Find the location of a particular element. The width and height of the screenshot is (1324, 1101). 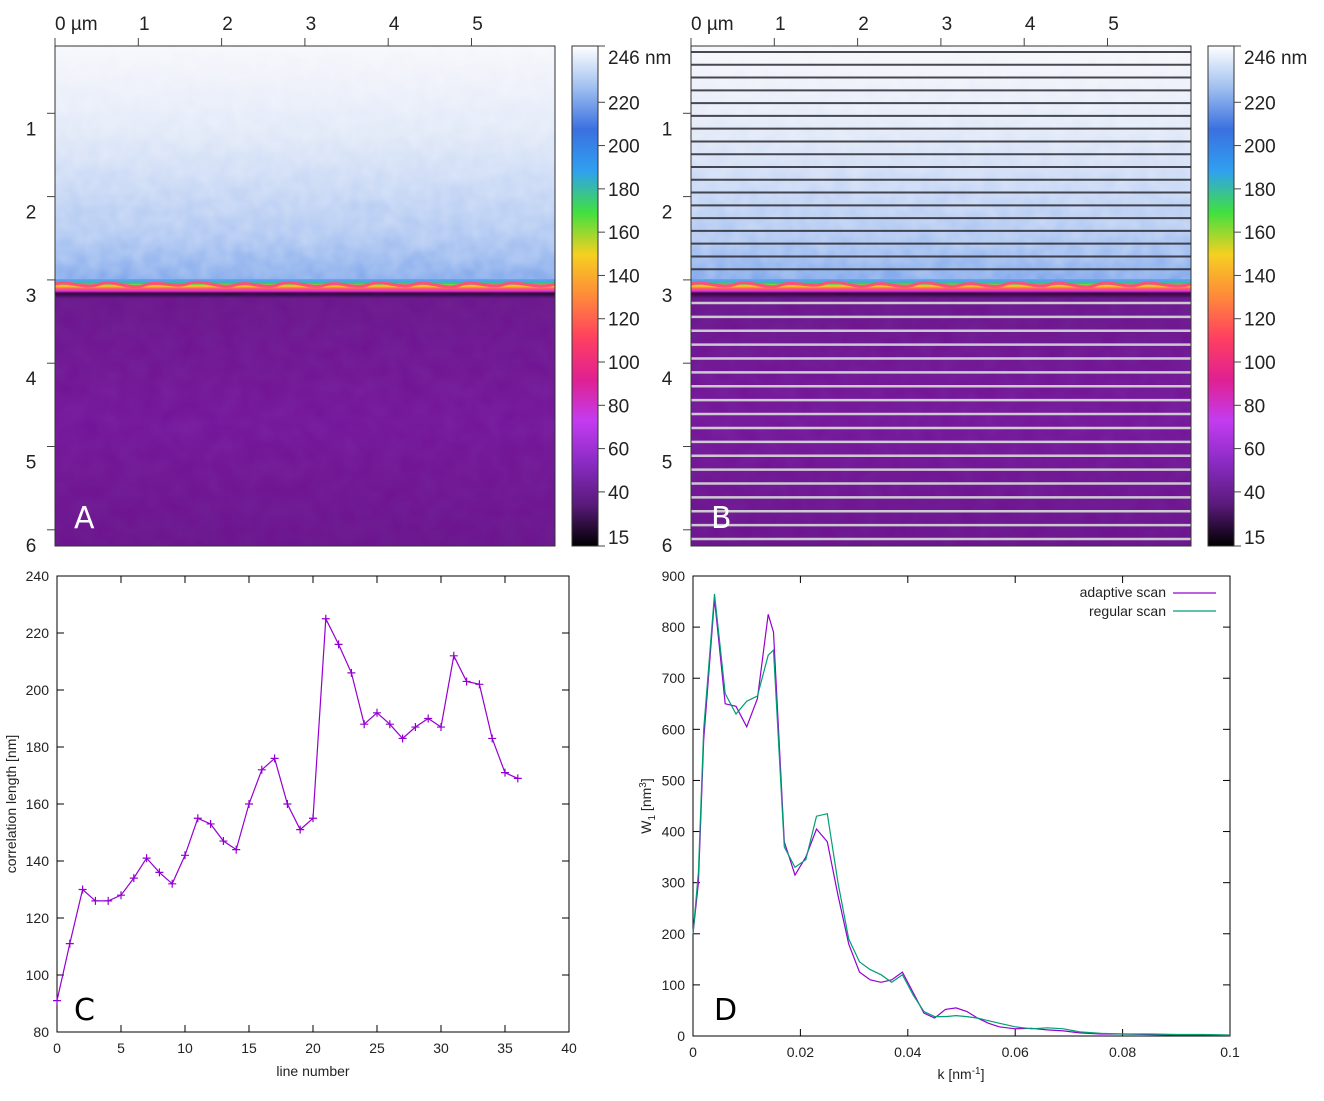

legend-label-regular: regular scan is located at coordinates (1127, 611).